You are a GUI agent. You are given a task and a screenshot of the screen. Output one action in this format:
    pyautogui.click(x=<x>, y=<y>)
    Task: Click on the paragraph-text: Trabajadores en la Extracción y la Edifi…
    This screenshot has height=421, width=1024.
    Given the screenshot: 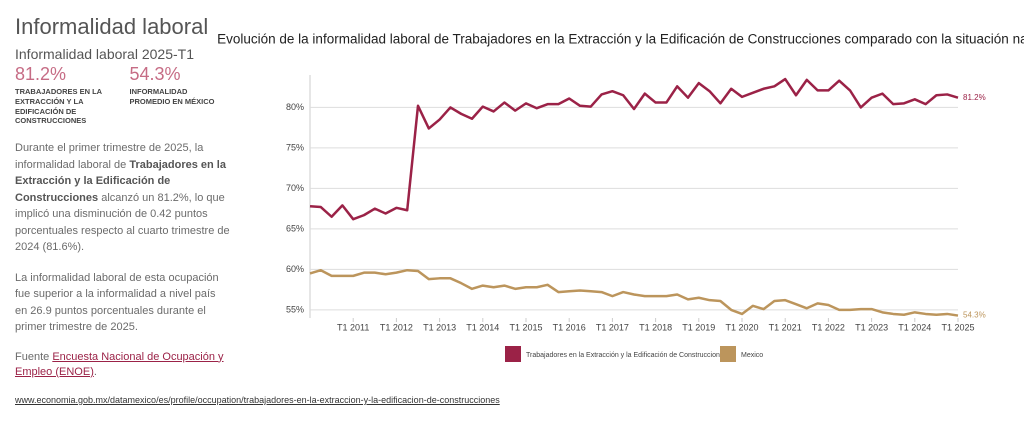 What is the action you would take?
    pyautogui.click(x=120, y=181)
    